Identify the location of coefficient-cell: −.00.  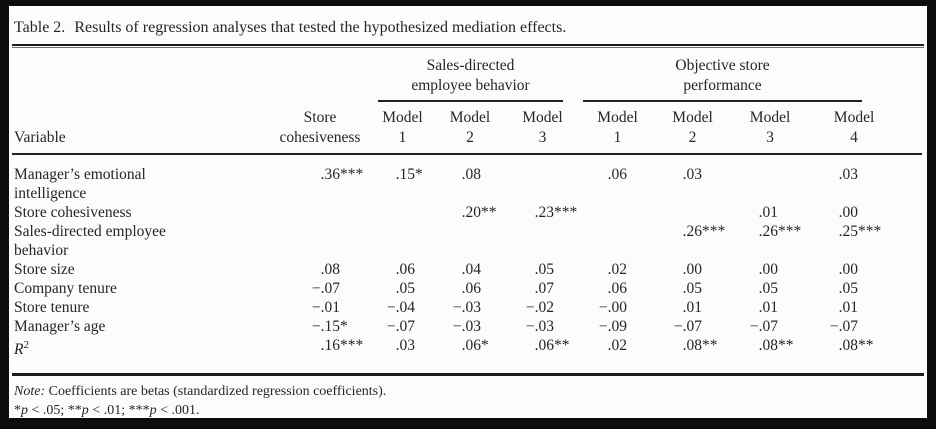
(617, 307).